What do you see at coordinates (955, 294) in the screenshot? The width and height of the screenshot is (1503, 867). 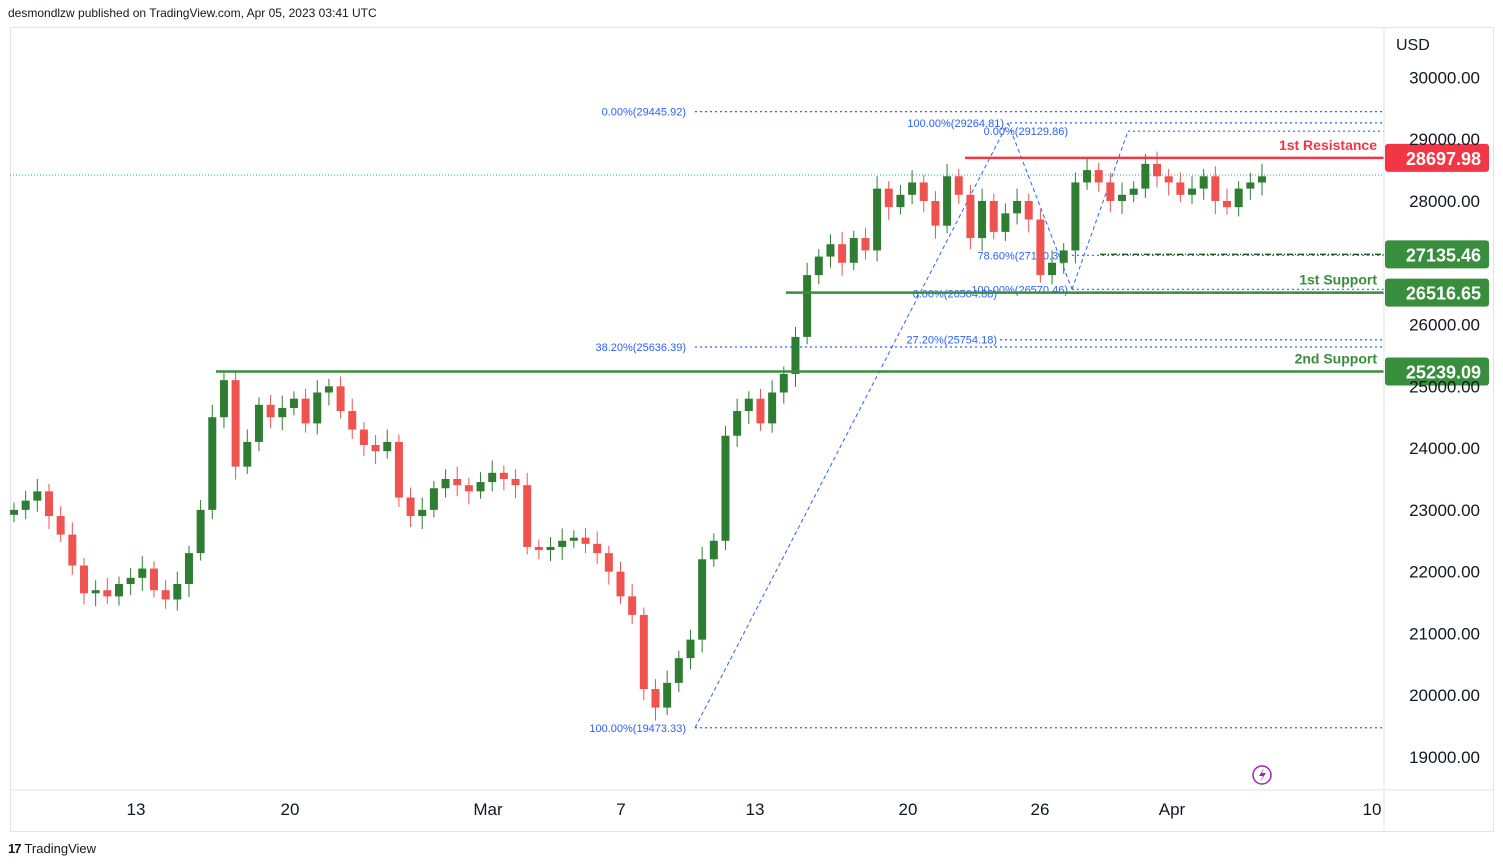 I see `fib-label: 0.00%(26504.88)` at bounding box center [955, 294].